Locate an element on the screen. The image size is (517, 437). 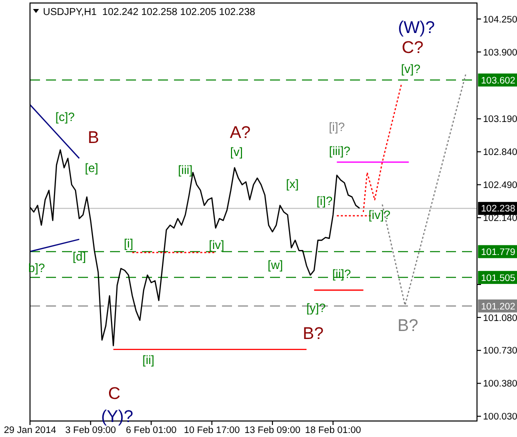
annotation: [iii]? is located at coordinates (340, 151).